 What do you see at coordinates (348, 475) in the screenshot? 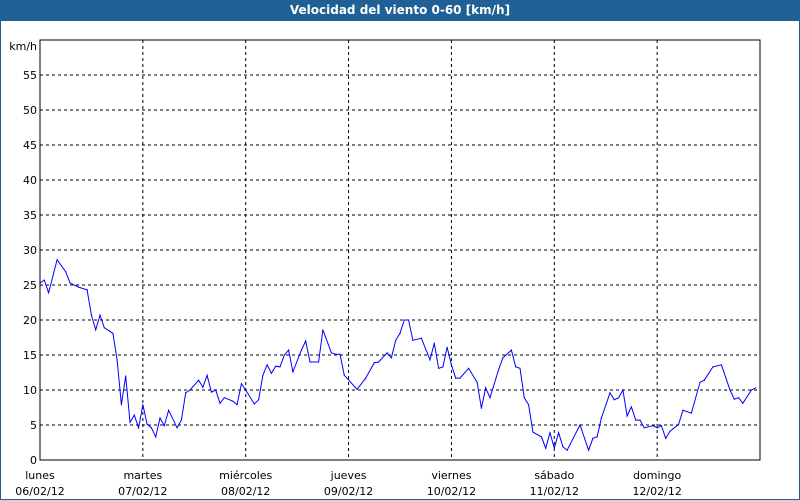
I see `x-tick-day: jueves` at bounding box center [348, 475].